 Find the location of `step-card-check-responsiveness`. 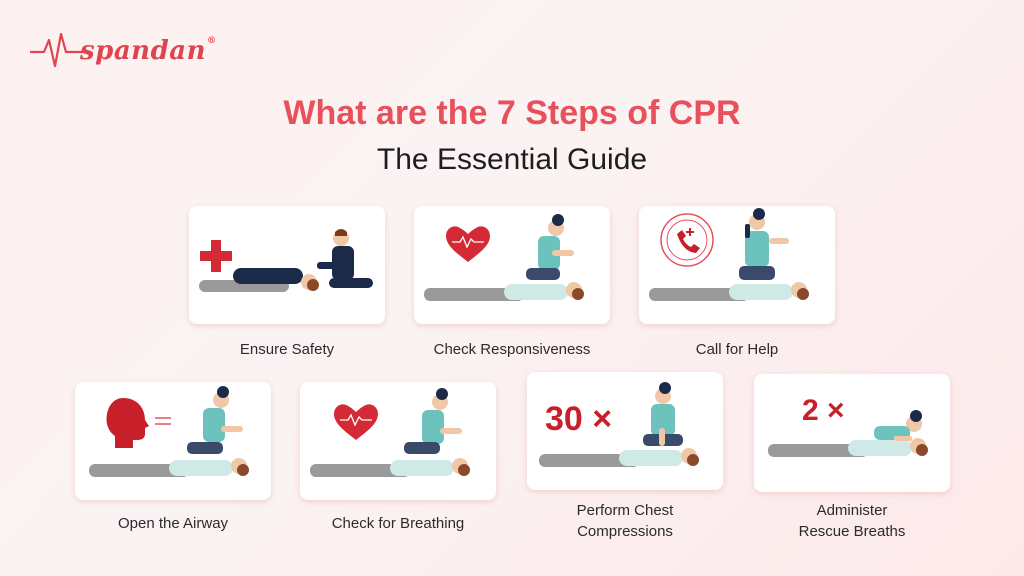

step-card-check-responsiveness is located at coordinates (512, 265).